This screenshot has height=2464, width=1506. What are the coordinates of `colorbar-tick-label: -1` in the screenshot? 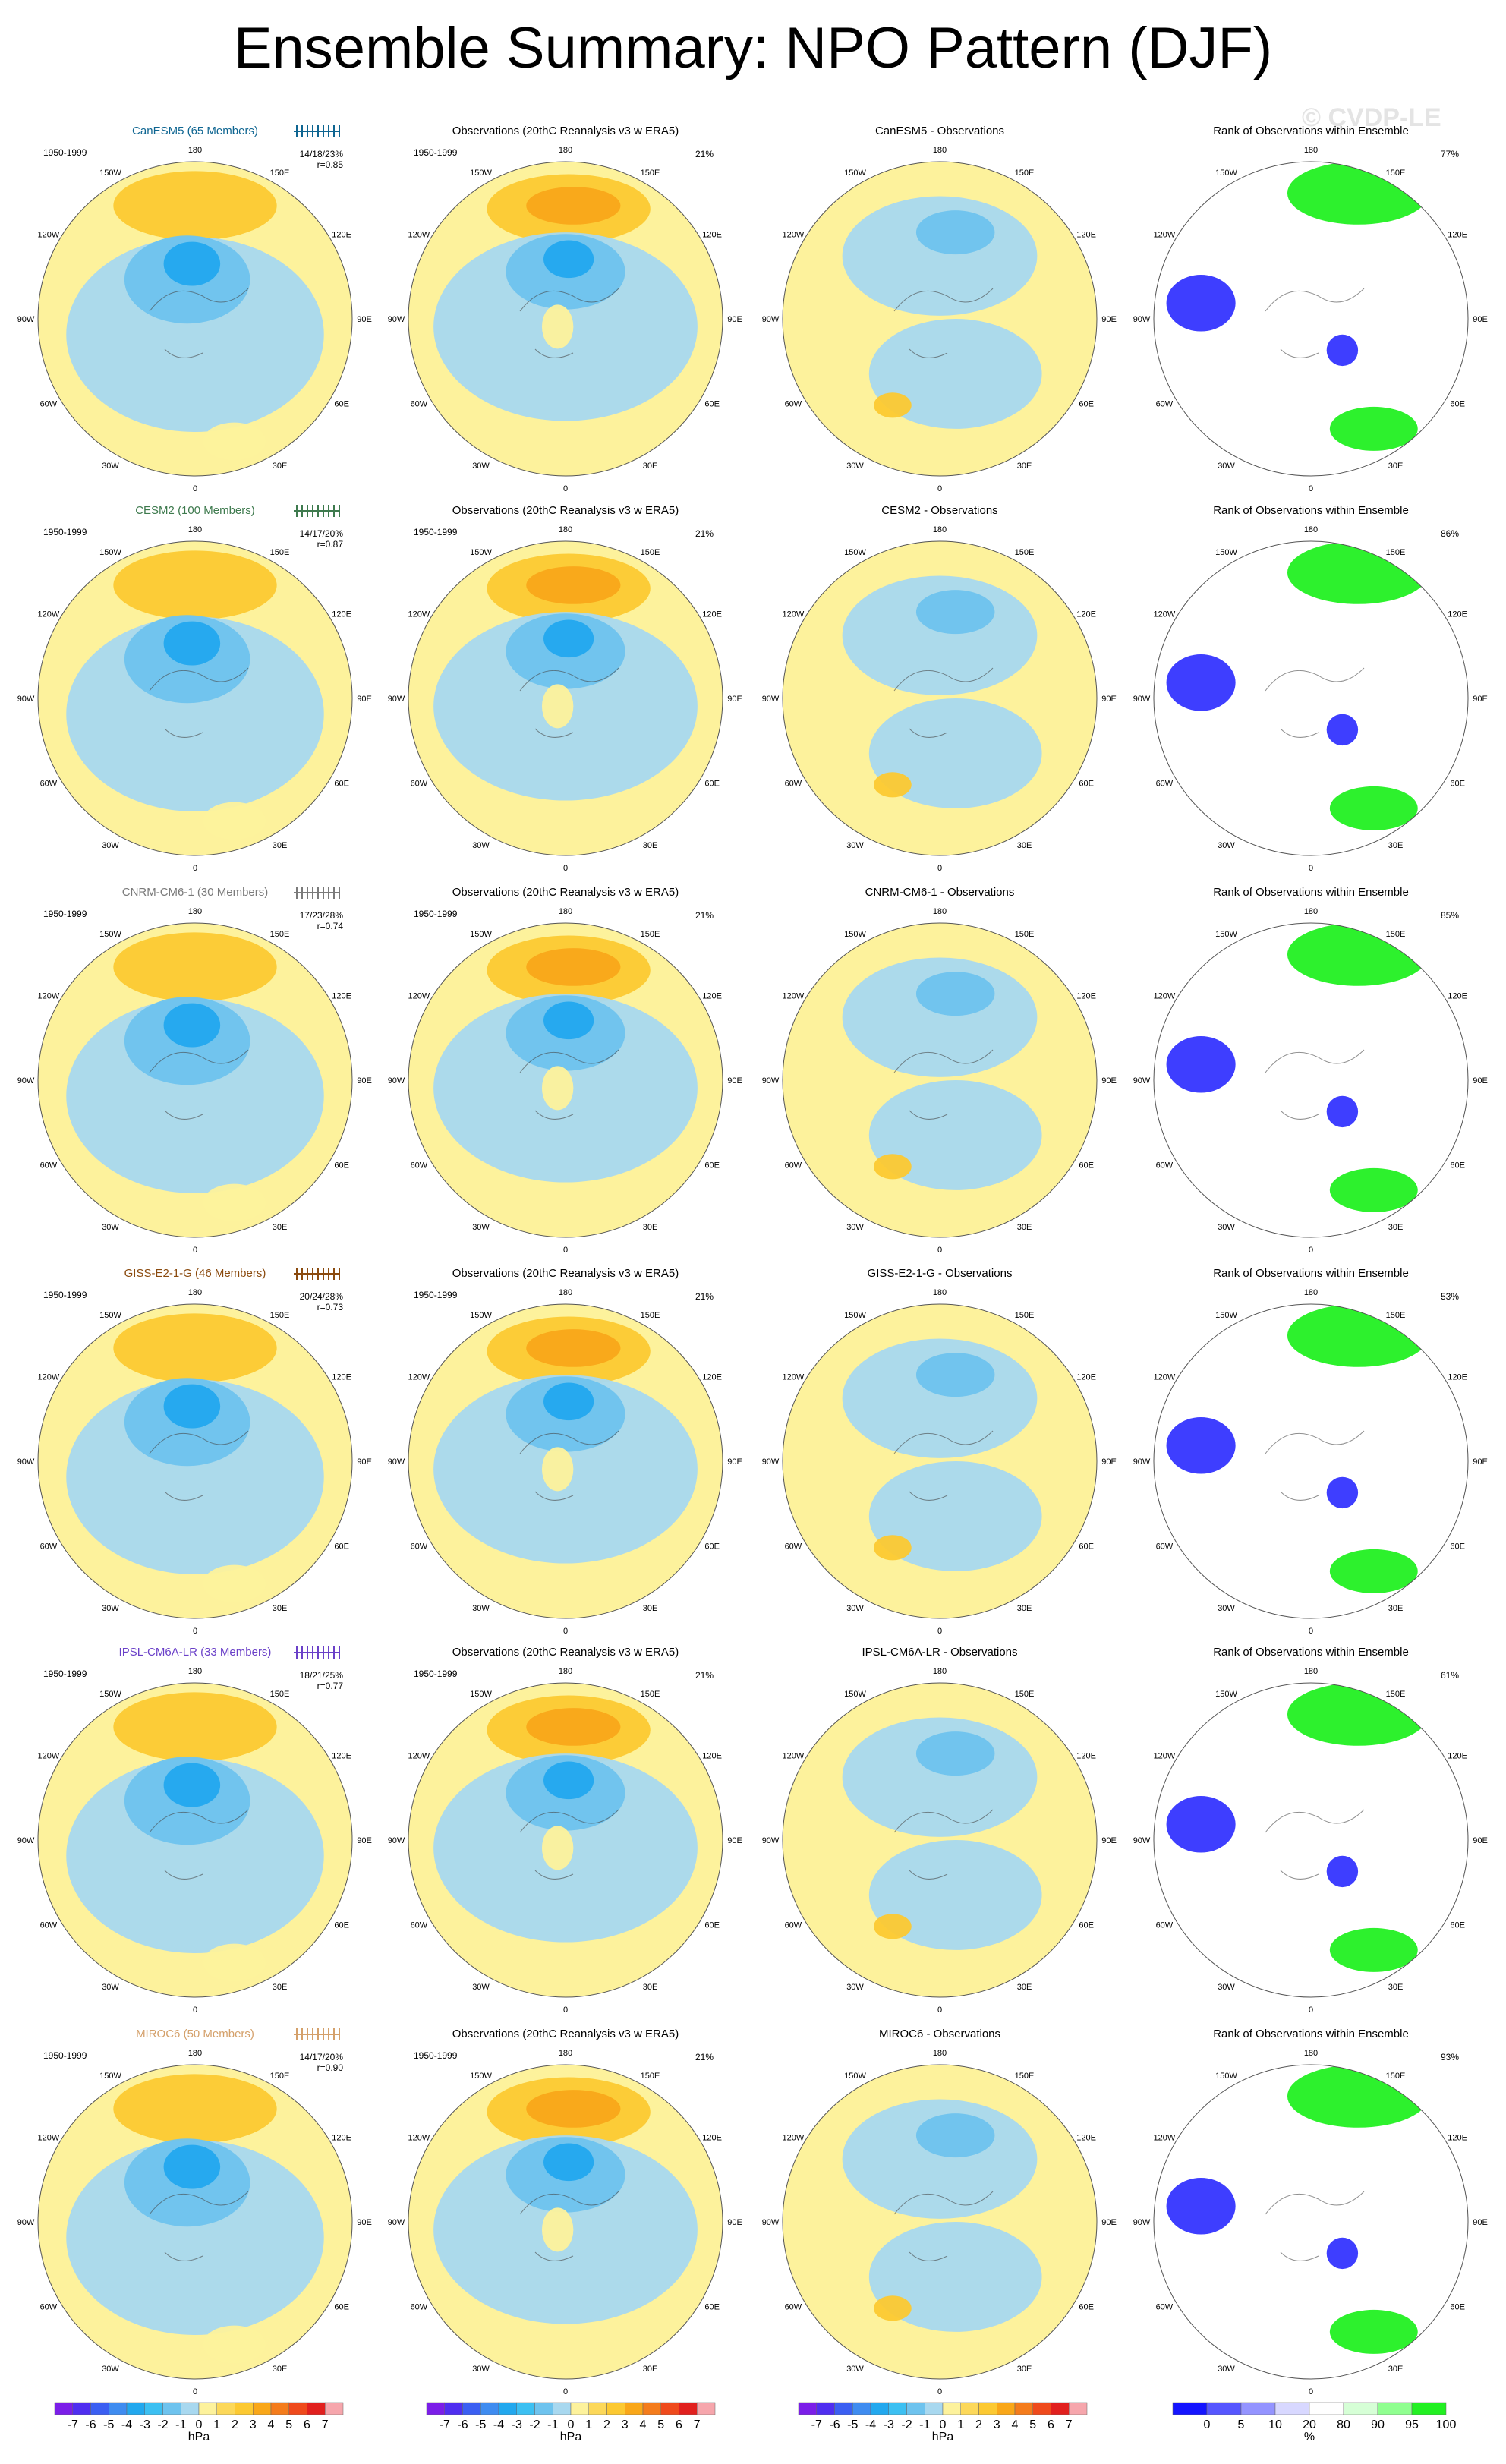 It's located at (552, 2424).